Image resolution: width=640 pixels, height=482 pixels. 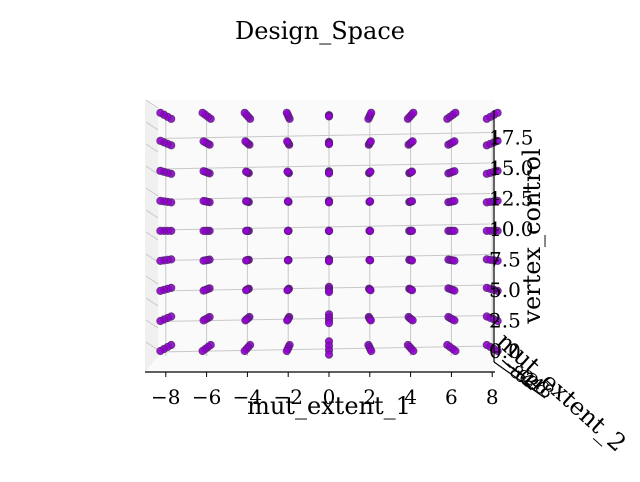 What do you see at coordinates (247, 397) in the screenshot?
I see `x-tick-label-2: −4` at bounding box center [247, 397].